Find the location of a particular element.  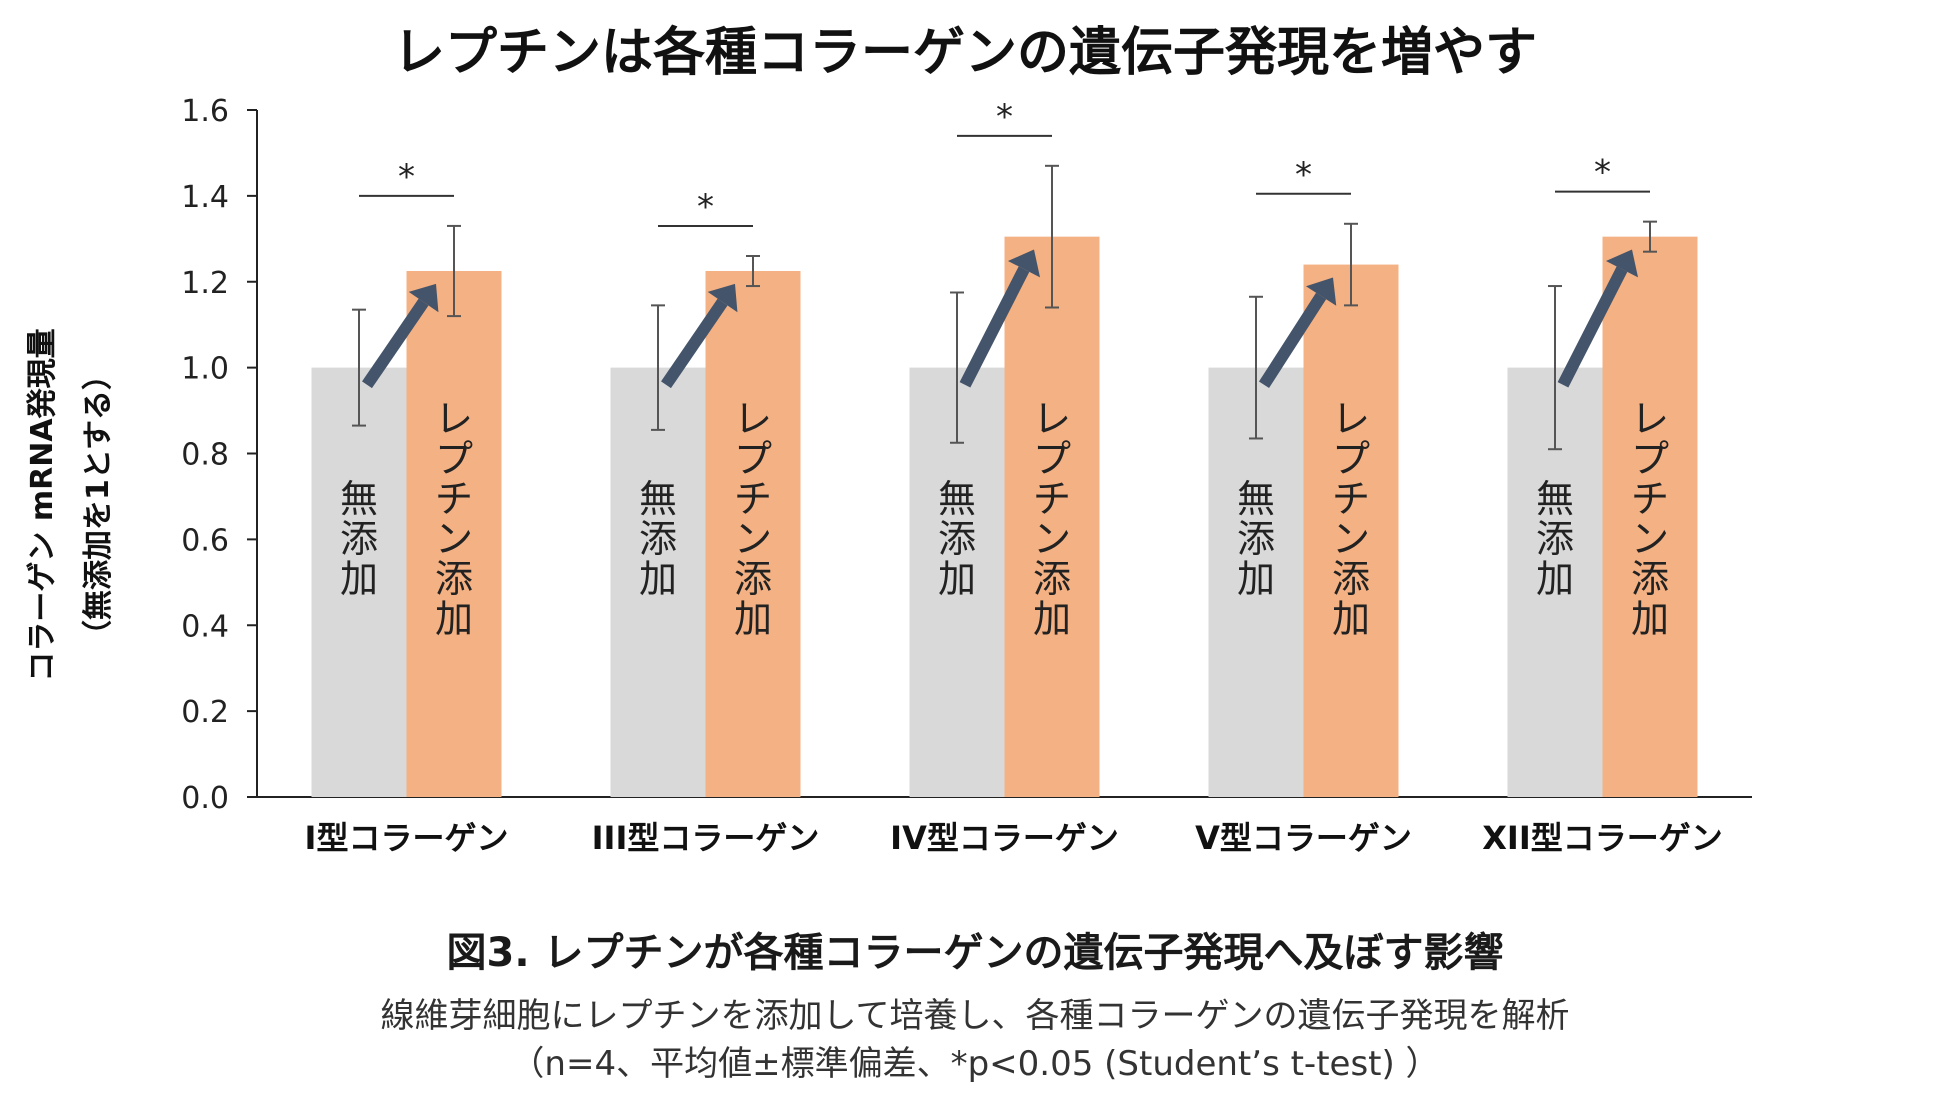

y-tick-label: 0.0 is located at coordinates (205, 798).